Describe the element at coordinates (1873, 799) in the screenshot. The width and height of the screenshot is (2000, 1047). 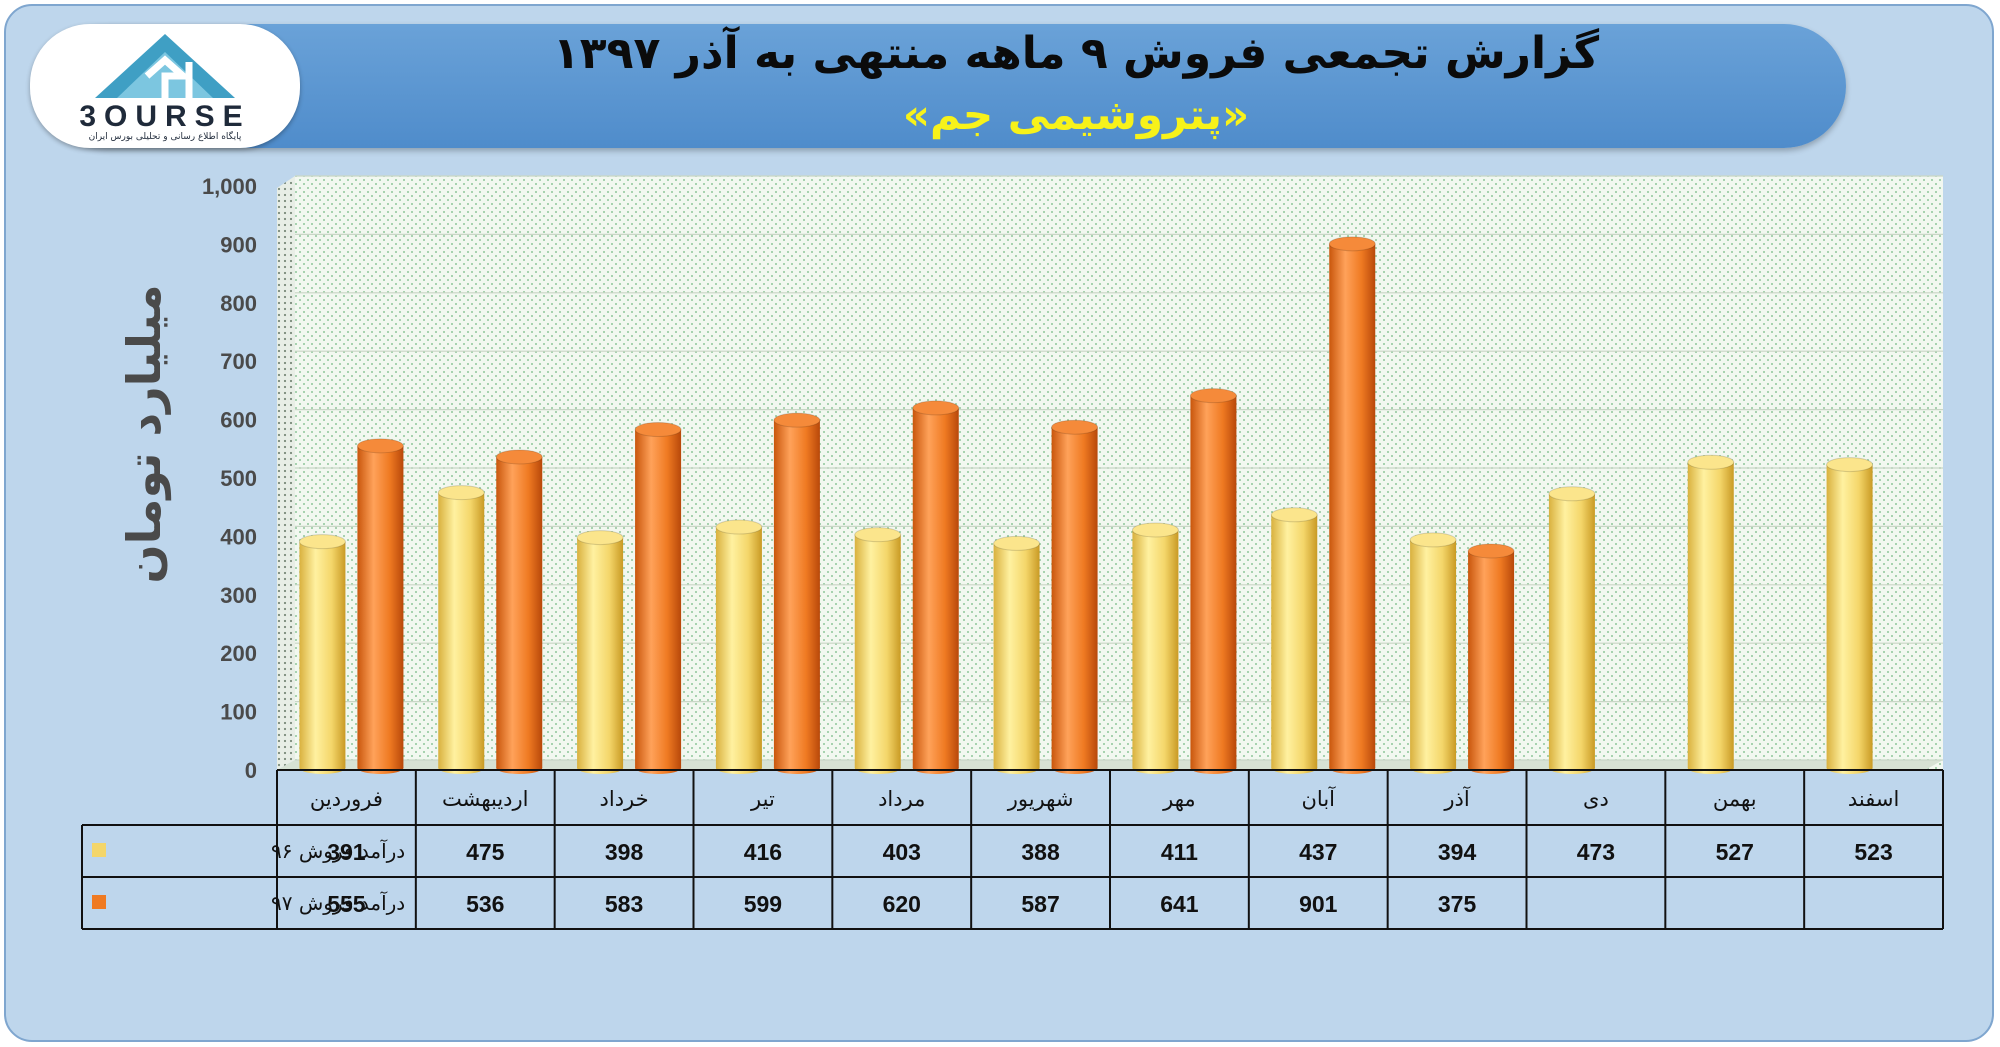
I see `x-category-label: اسفند` at that location.